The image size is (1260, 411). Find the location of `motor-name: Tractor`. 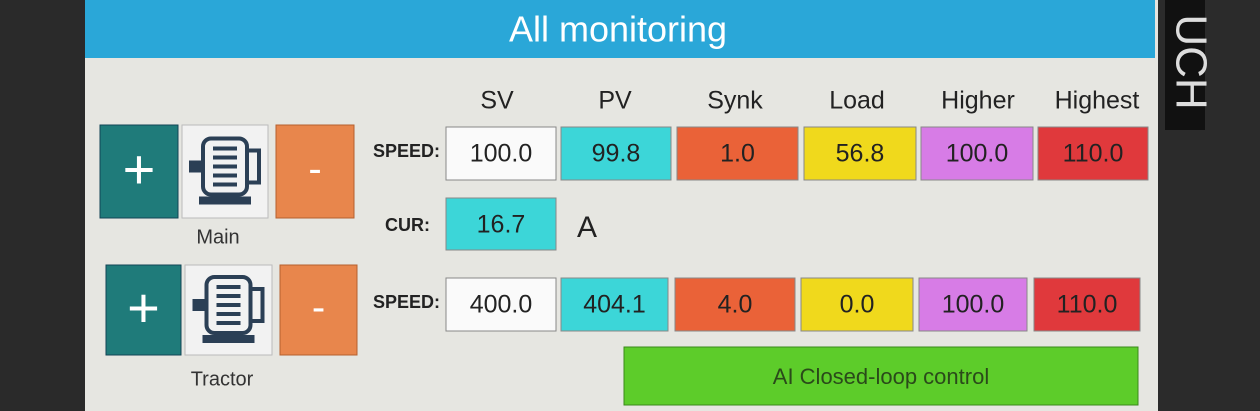

motor-name: Tractor is located at coordinates (222, 379).